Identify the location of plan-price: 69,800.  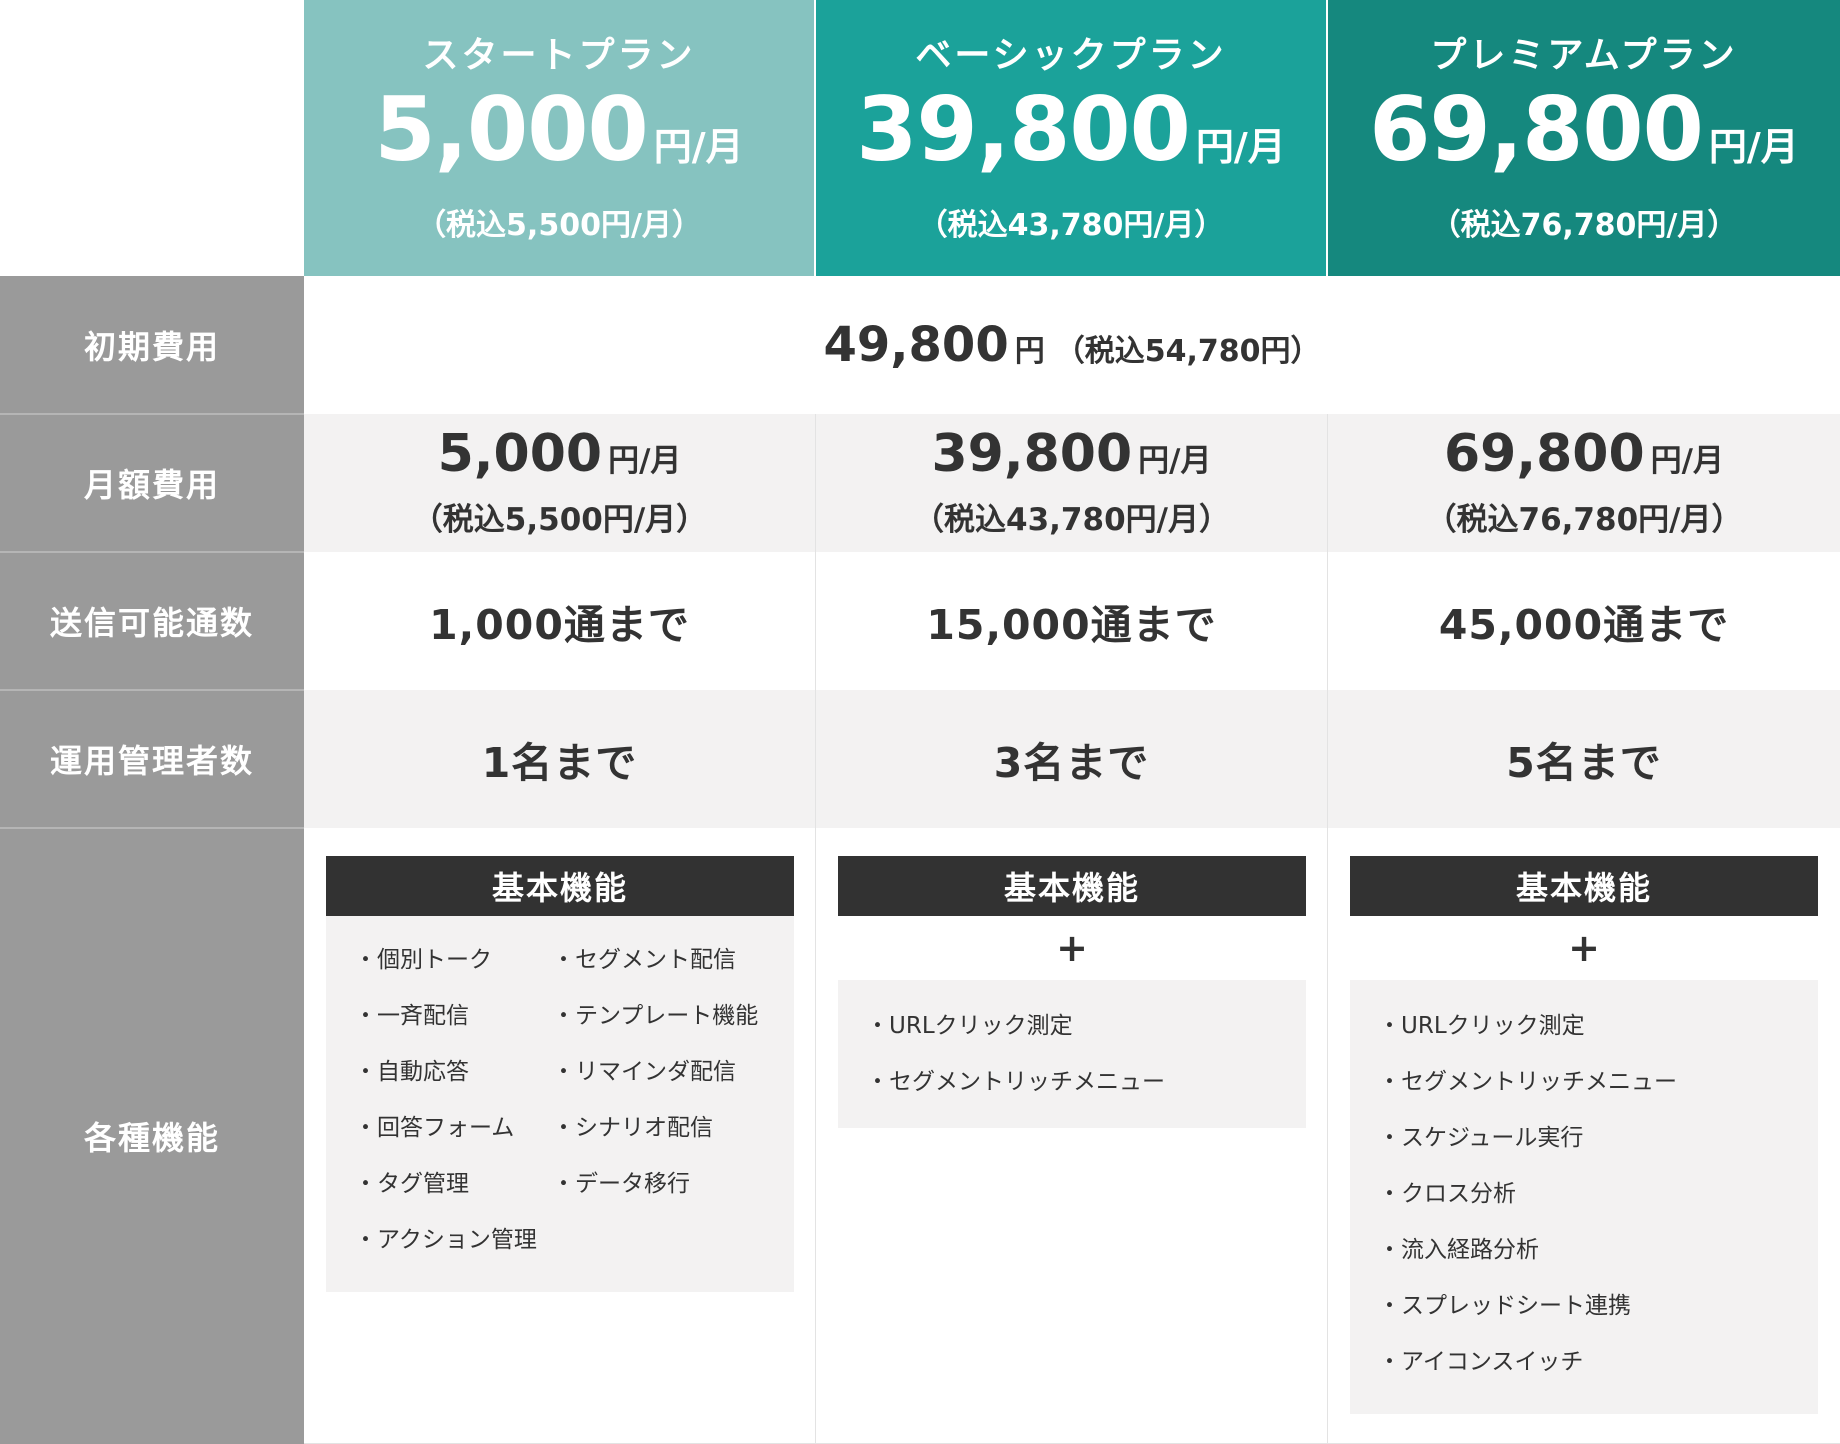
(1536, 129).